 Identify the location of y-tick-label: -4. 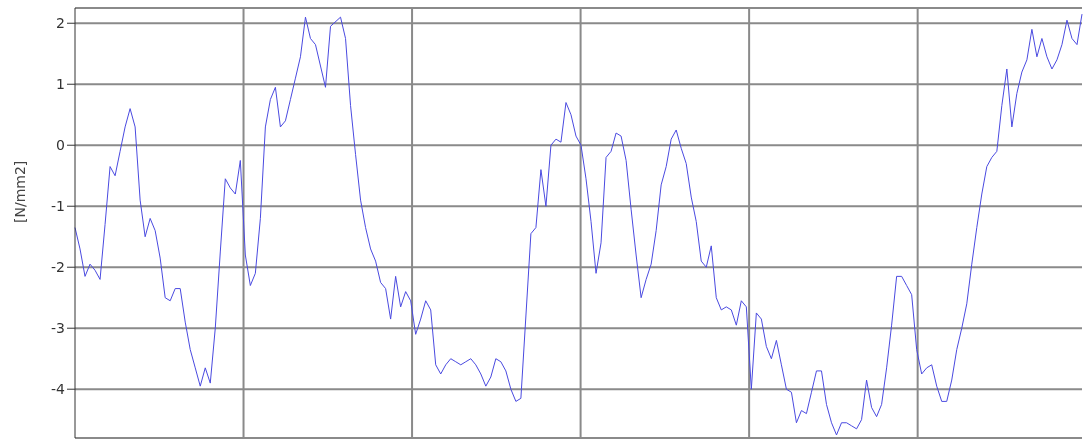
(58, 389).